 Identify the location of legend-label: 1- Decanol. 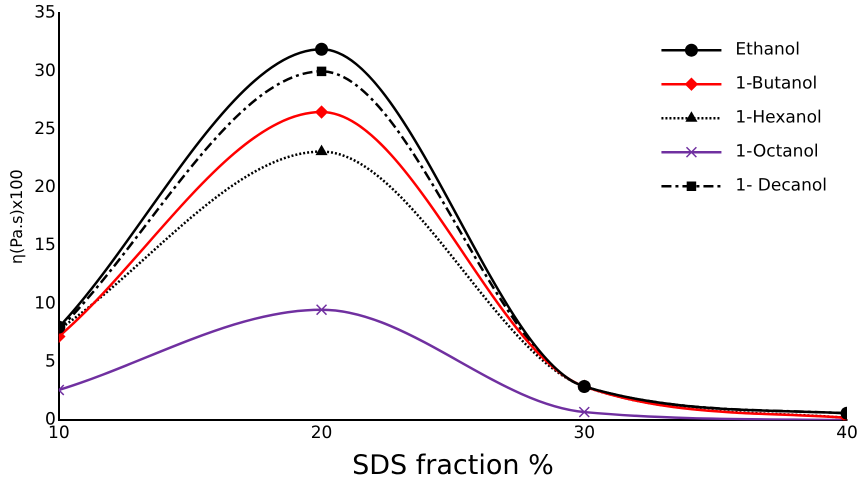
(781, 186).